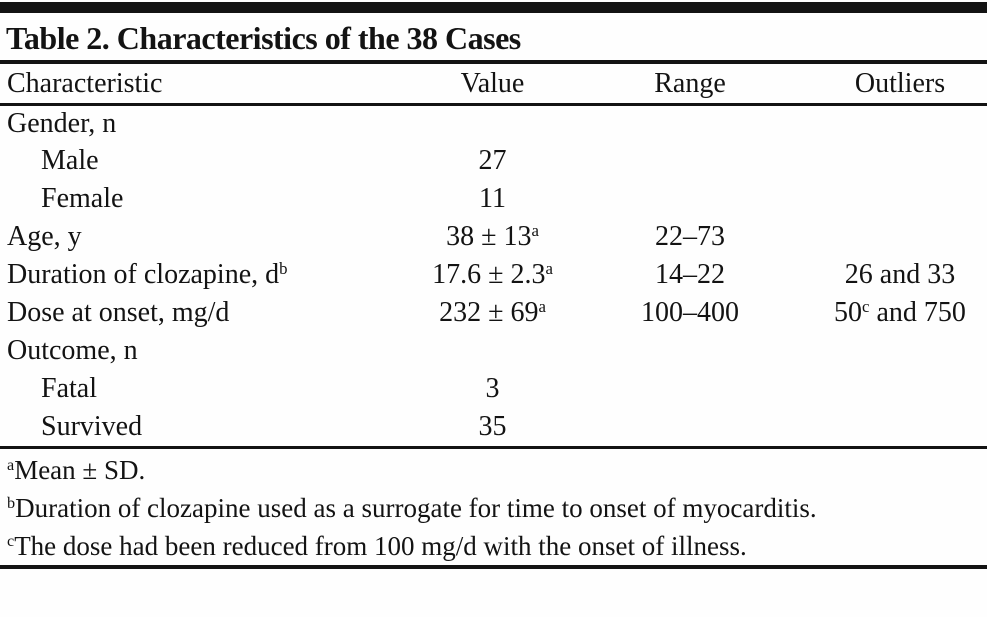 This screenshot has height=617, width=987. Describe the element at coordinates (44, 236) in the screenshot. I see `cell-characteristic: Age, y` at that location.